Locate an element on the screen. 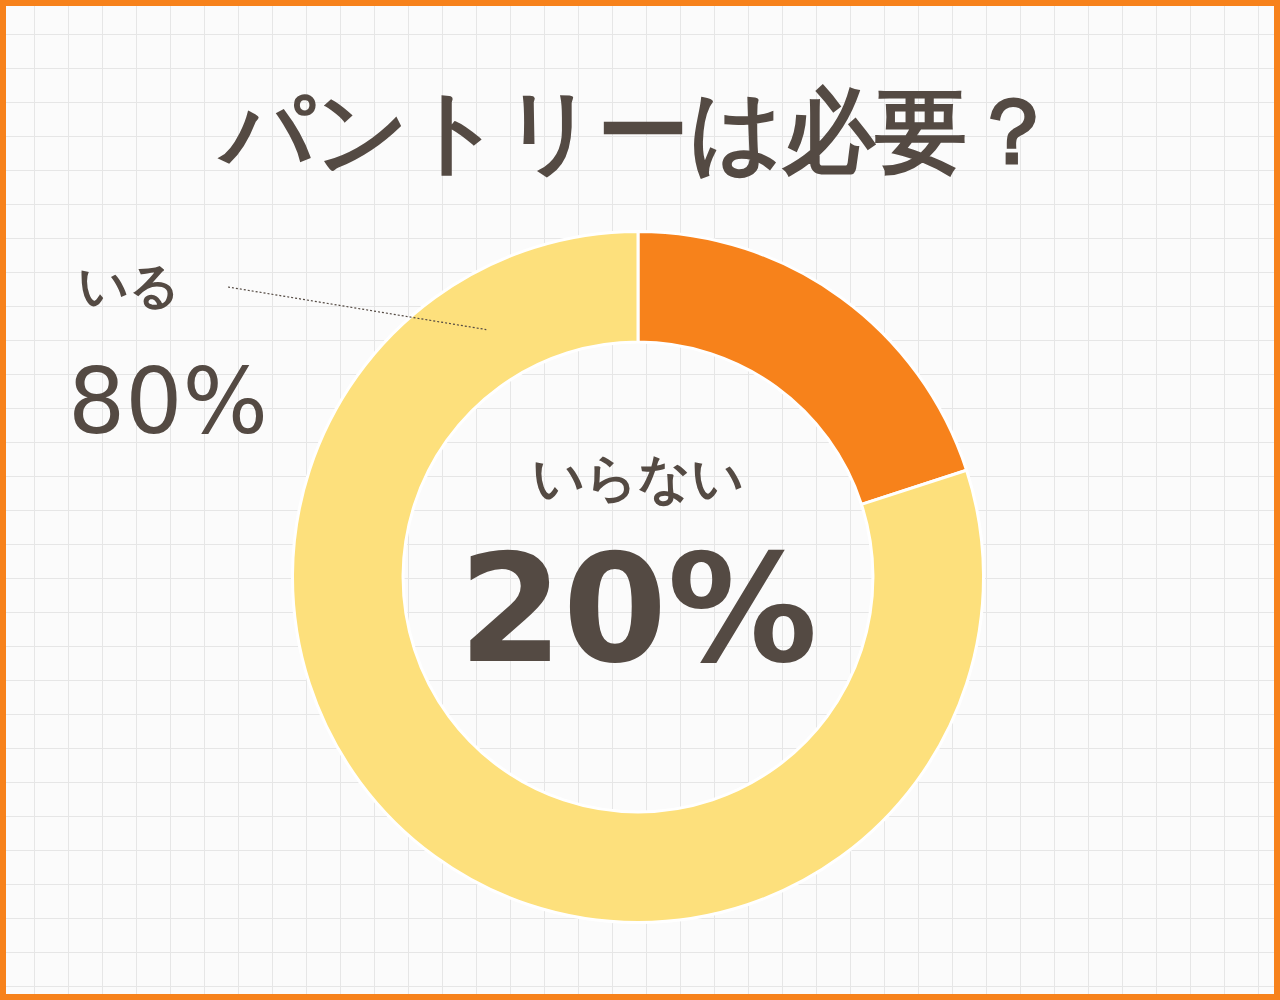 Image resolution: width=1280 pixels, height=1000 pixels. slice-label: いる is located at coordinates (129, 285).